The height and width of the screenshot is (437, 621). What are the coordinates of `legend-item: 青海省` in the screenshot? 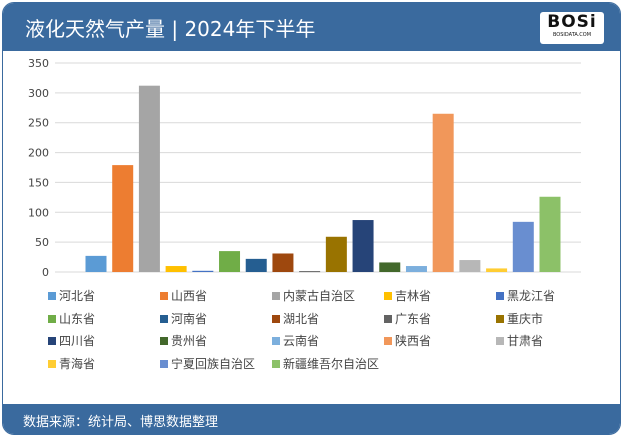 It's located at (71, 363).